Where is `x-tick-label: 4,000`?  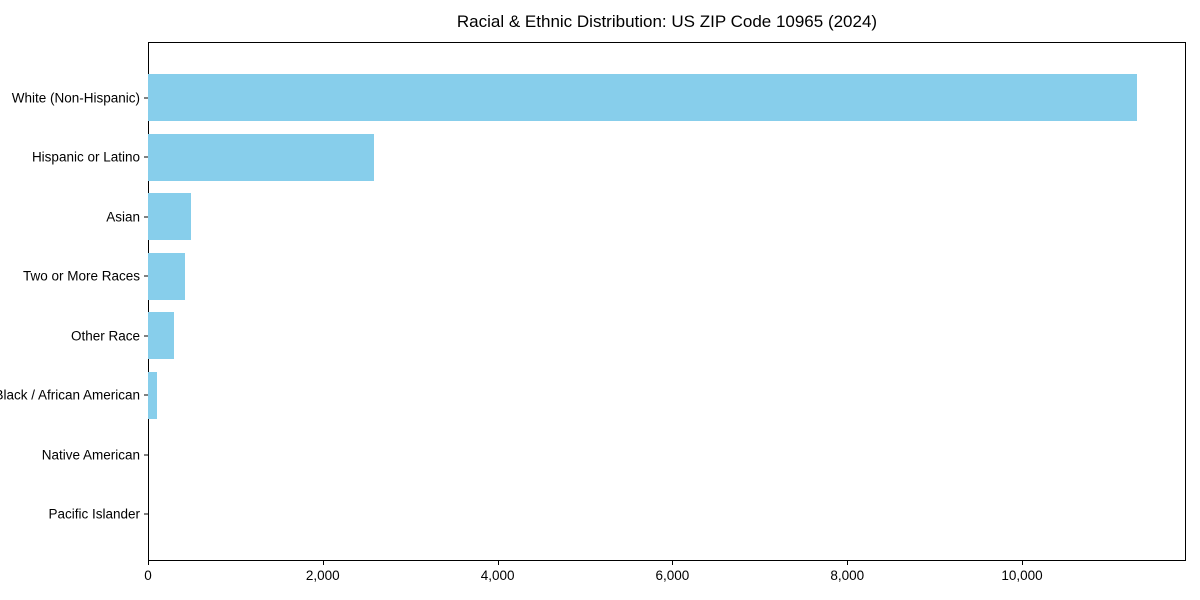 x-tick-label: 4,000 is located at coordinates (497, 575).